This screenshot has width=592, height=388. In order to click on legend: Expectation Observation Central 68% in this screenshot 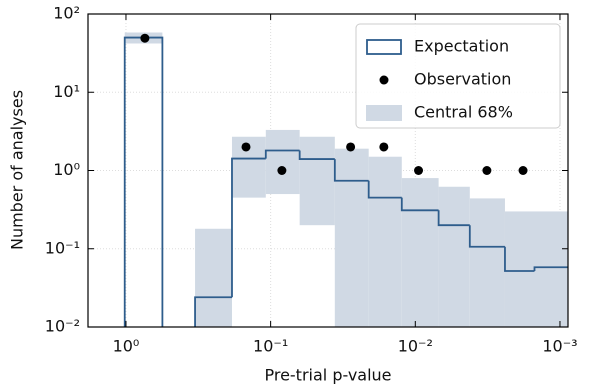, I will do `click(458, 76)`.